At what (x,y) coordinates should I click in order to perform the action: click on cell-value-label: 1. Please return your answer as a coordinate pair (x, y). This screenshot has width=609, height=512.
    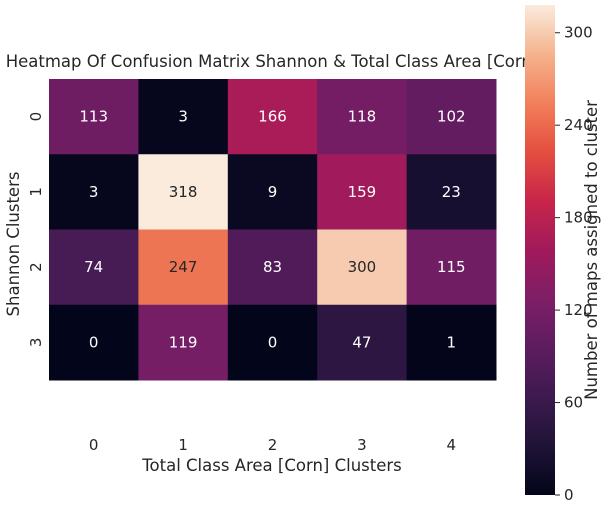
    Looking at the image, I should click on (452, 342).